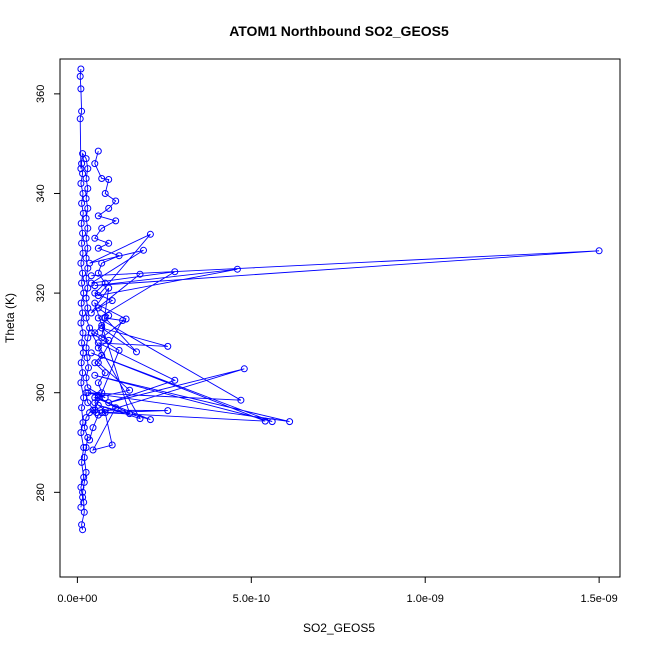 This screenshot has height=650, width=650. I want to click on y-axis: 280 300 320 340 360, so click(48, 293).